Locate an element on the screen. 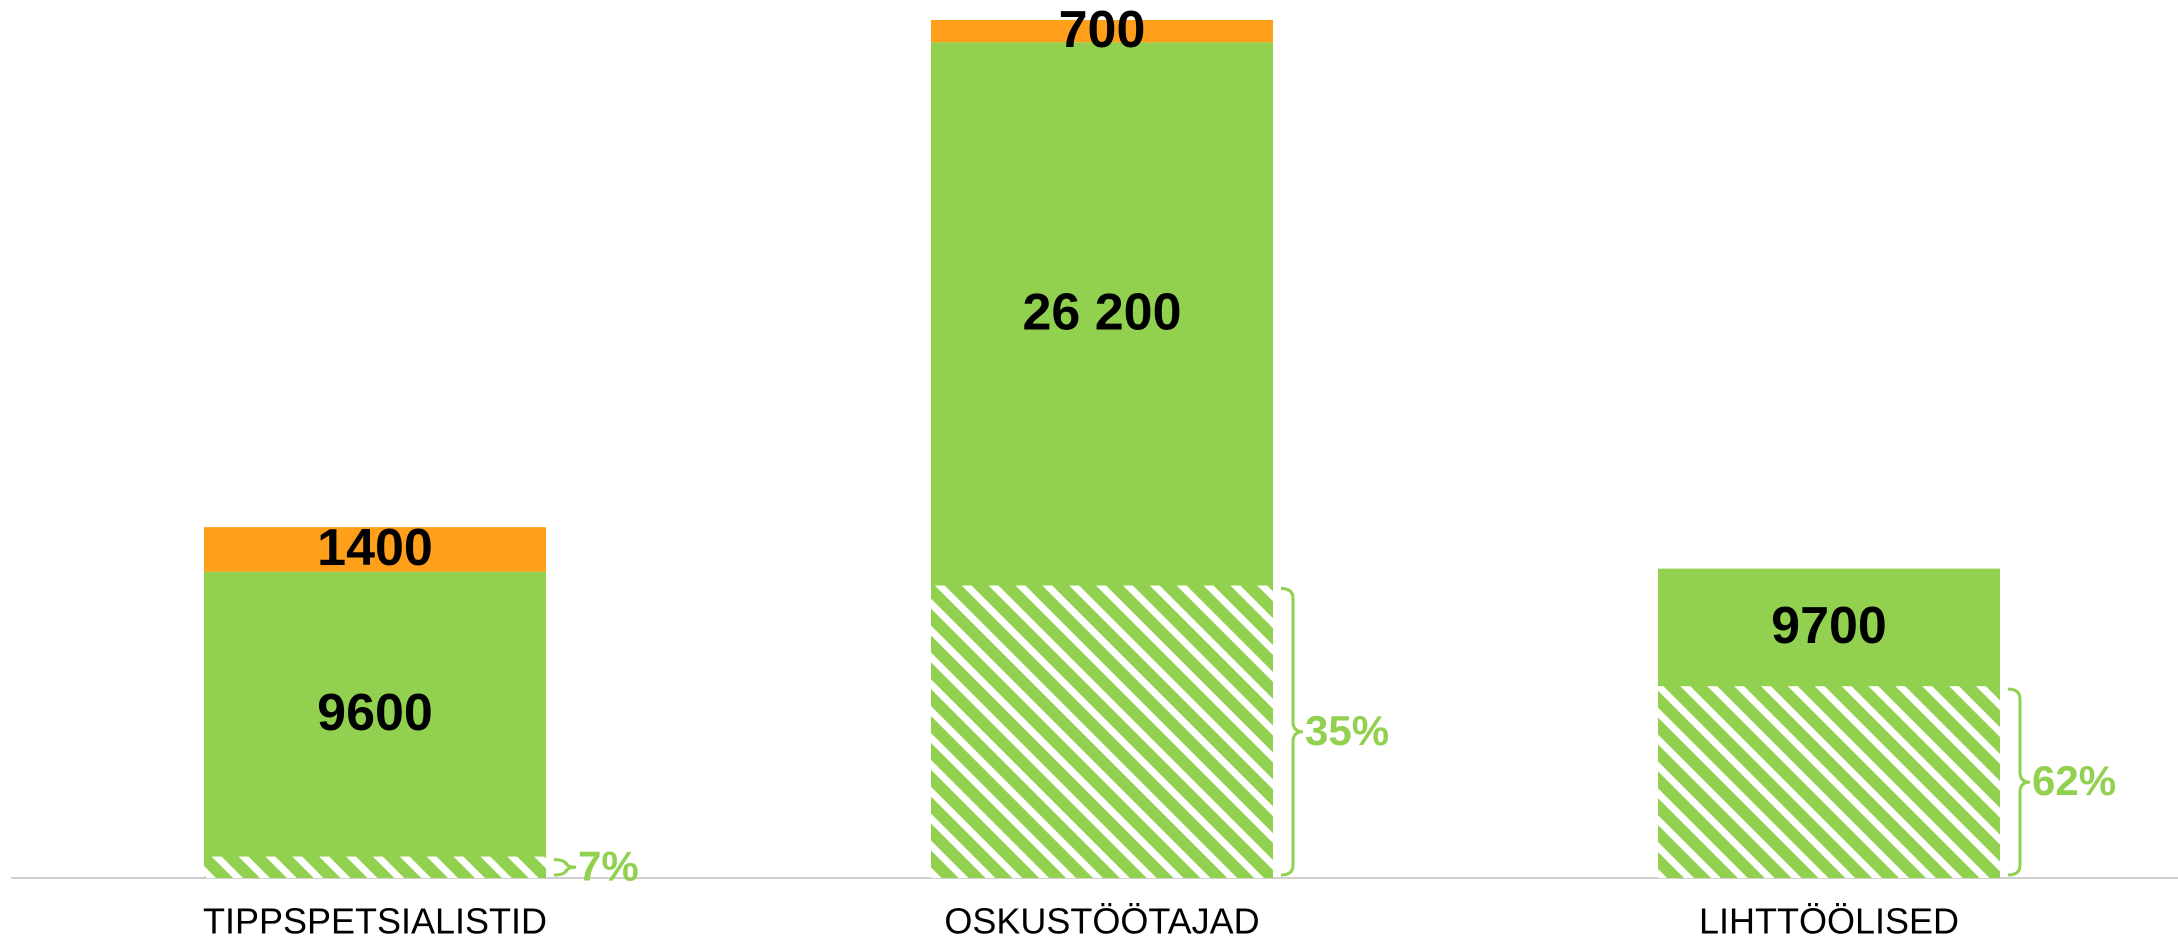 This screenshot has width=2178, height=940. value-label: 9700 is located at coordinates (1829, 626).